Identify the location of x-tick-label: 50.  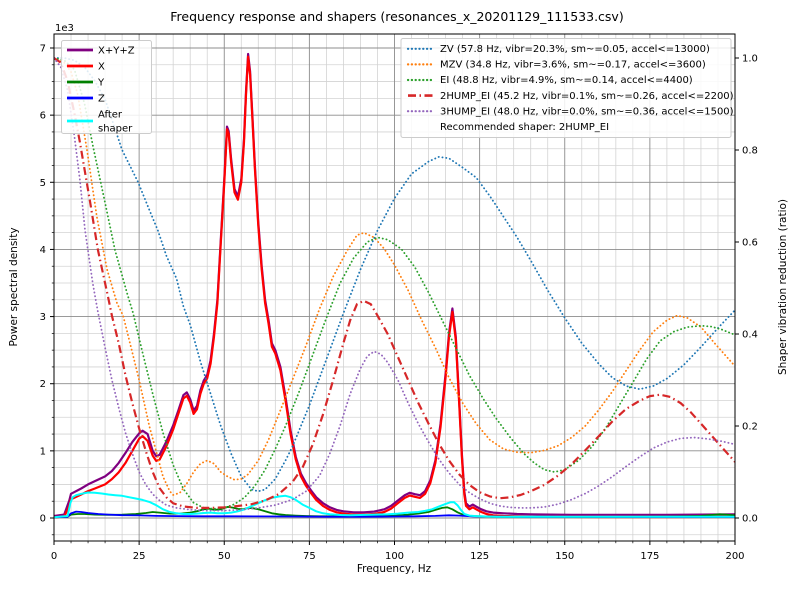
(224, 556).